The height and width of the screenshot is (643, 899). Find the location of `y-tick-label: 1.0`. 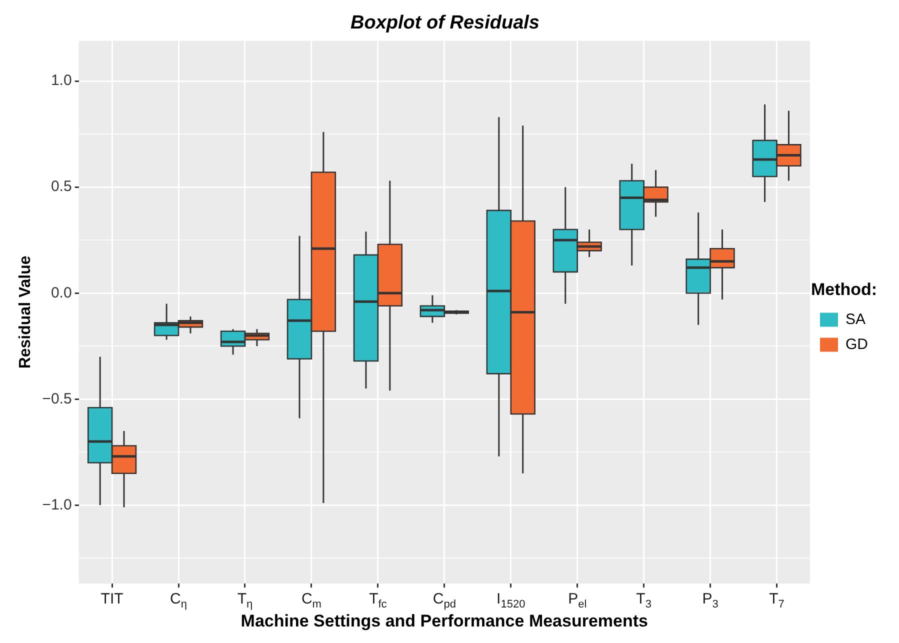

y-tick-label: 1.0 is located at coordinates (61, 81).